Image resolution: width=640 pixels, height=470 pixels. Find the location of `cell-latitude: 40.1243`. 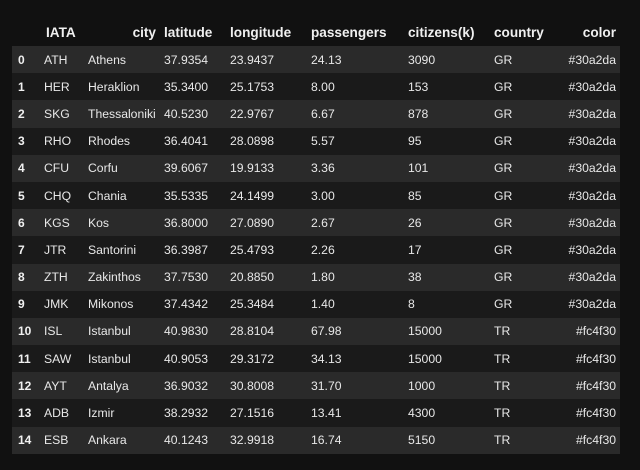

cell-latitude: 40.1243 is located at coordinates (186, 440).